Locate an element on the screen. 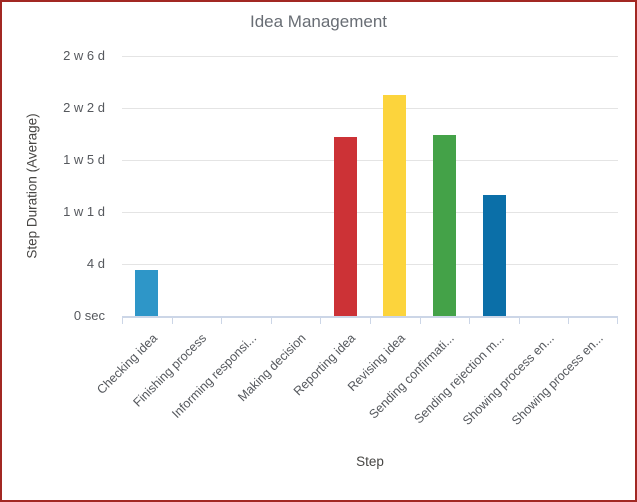 The image size is (637, 502). y-tick-label: 1 w 5 d is located at coordinates (84, 159).